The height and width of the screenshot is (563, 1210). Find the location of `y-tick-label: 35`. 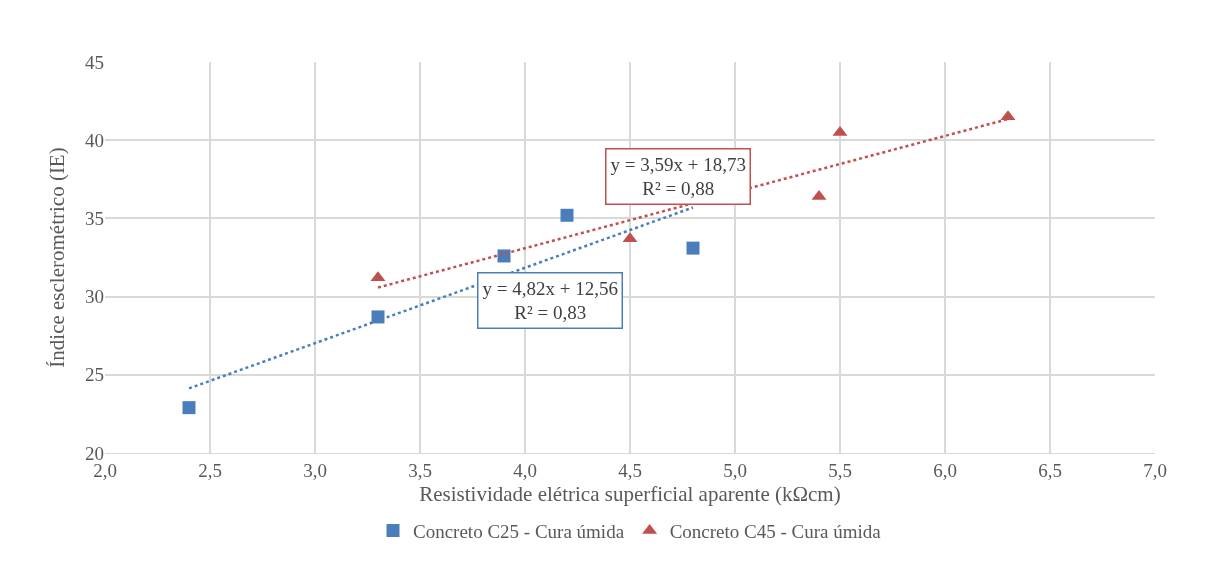

y-tick-label: 35 is located at coordinates (94, 219).